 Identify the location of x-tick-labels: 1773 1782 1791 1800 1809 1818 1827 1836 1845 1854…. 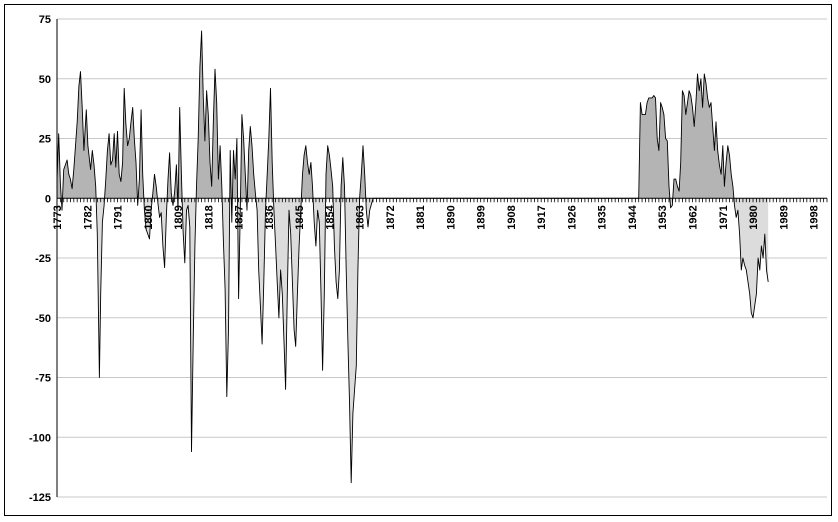
(436, 216).